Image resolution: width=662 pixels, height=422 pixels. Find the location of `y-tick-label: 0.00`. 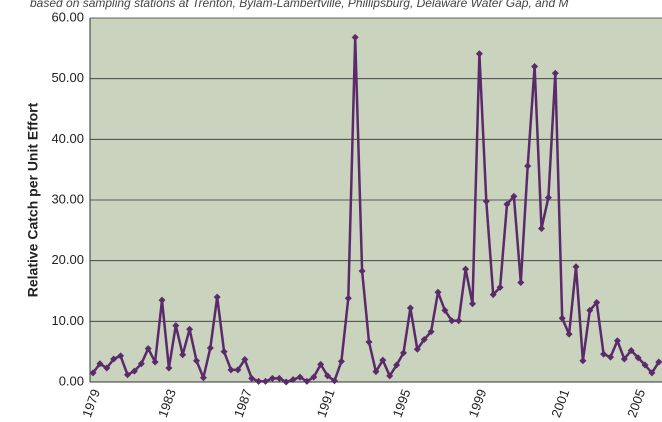

y-tick-label: 0.00 is located at coordinates (71, 380).